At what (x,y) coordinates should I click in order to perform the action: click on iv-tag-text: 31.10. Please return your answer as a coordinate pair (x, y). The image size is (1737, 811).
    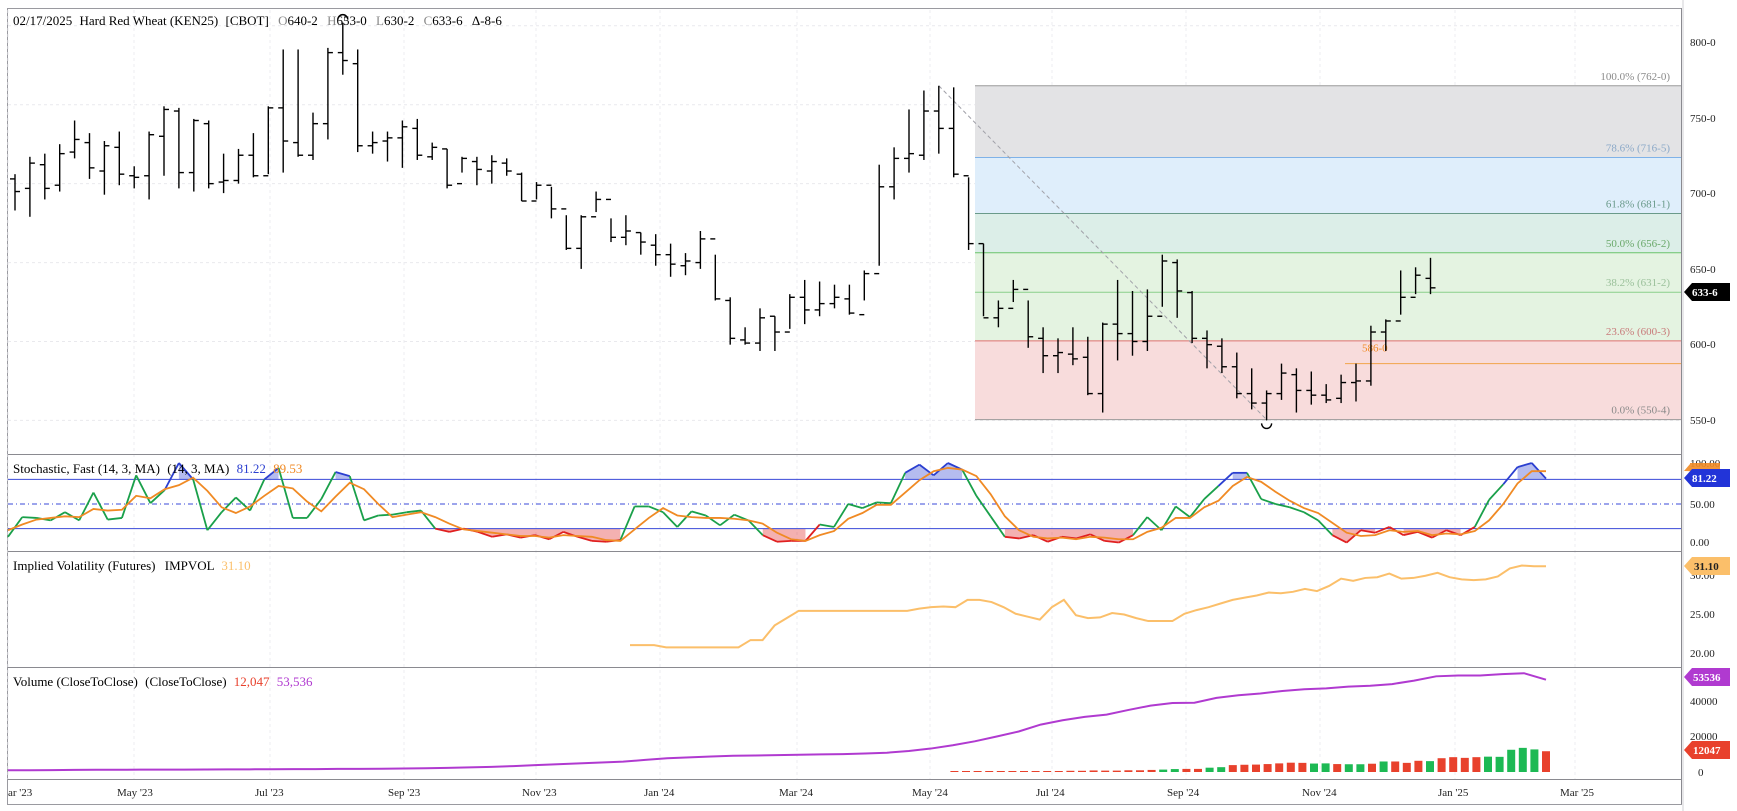
    Looking at the image, I should click on (1706, 567).